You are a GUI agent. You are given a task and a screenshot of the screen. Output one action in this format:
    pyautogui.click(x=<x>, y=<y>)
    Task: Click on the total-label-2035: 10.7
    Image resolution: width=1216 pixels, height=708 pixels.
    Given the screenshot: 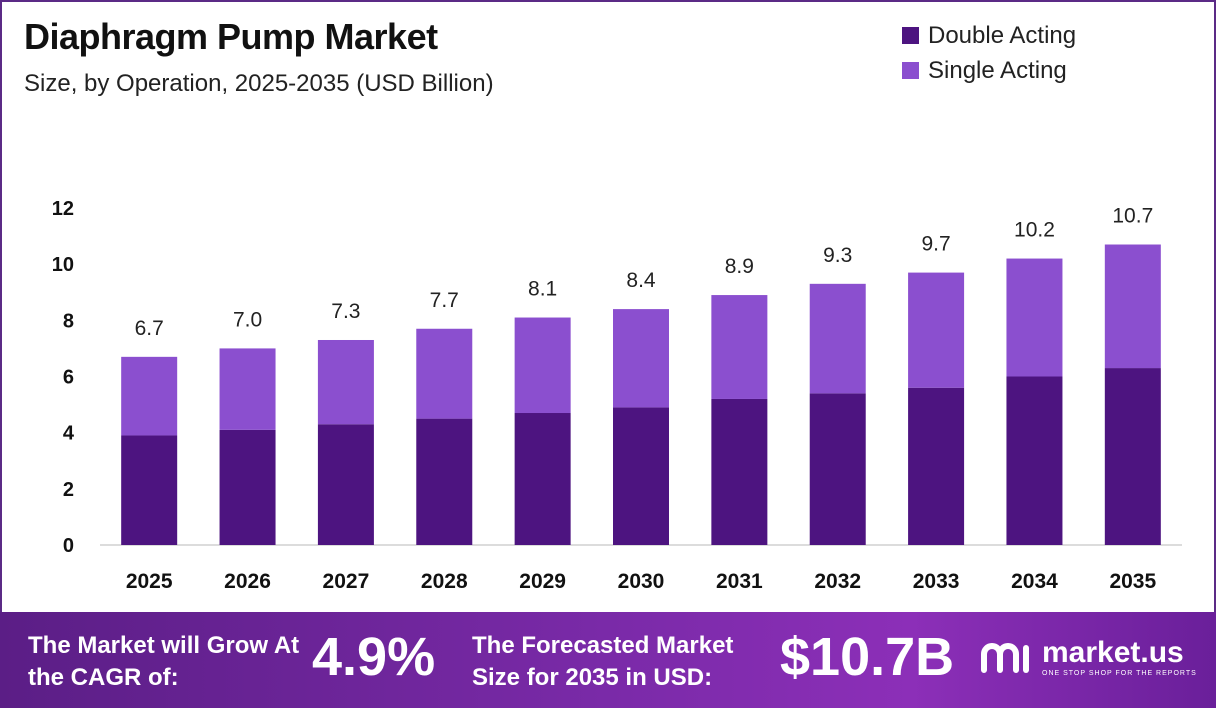 What is the action you would take?
    pyautogui.click(x=1132, y=216)
    